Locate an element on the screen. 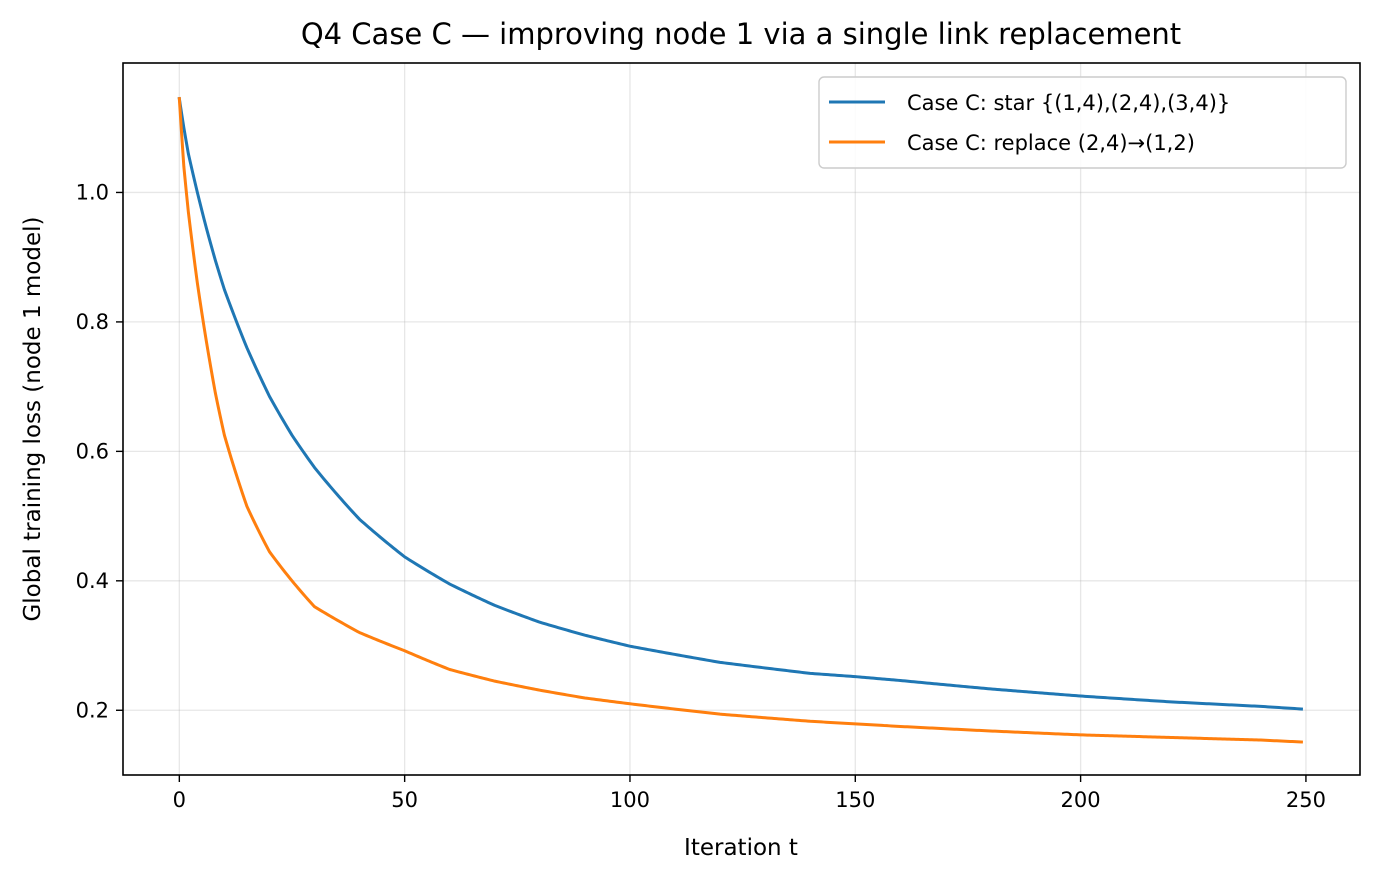  y-tick-label: 0.8 is located at coordinates (92, 322).